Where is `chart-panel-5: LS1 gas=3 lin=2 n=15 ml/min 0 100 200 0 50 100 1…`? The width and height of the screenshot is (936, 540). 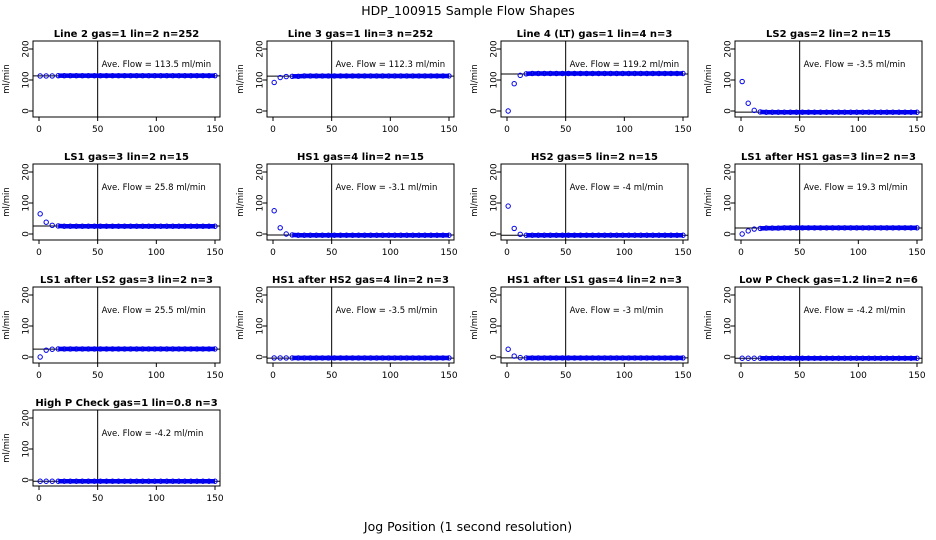
chart-panel-5: LS1 gas=3 lin=2 n=15 ml/min 0 100 200 0 50 100 1… is located at coordinates (113, 205).